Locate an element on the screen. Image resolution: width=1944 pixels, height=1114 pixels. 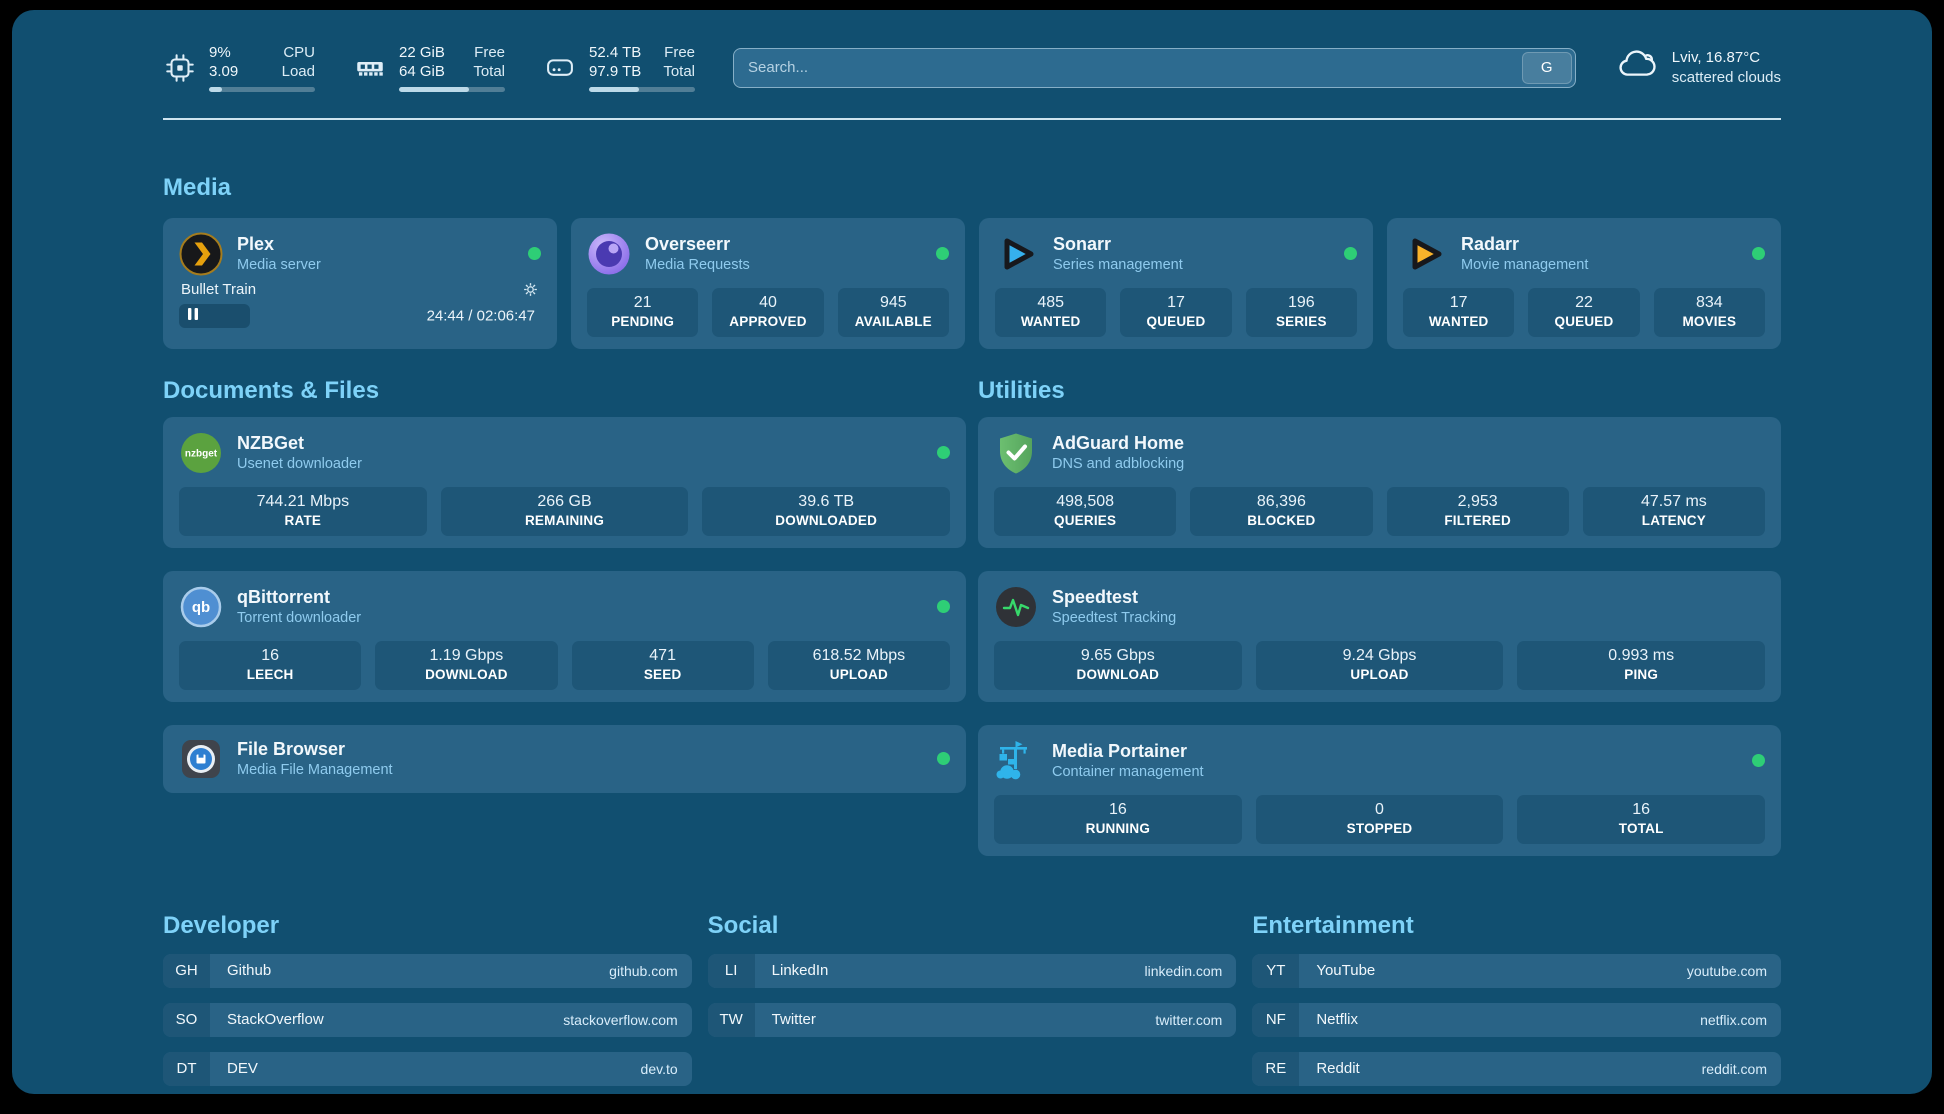
adguard-stat-latency: 47.57 ms LATENCY is located at coordinates (1673, 511).